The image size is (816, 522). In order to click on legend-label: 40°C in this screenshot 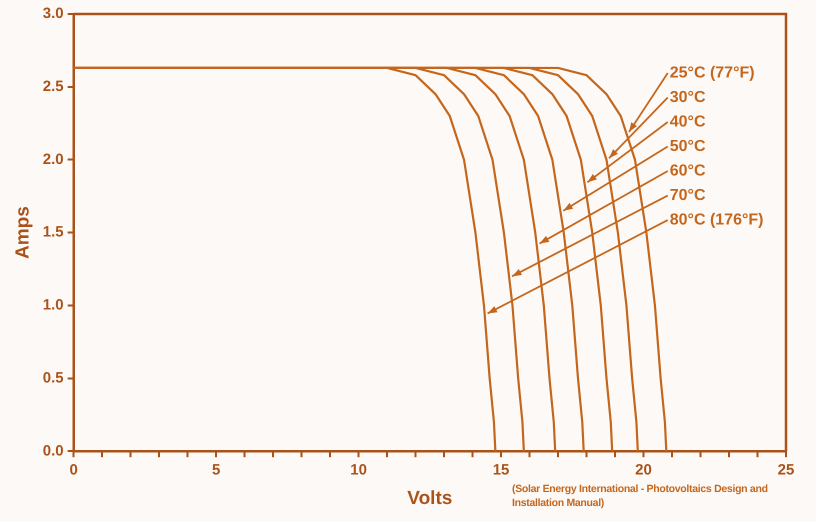, I will do `click(688, 121)`.